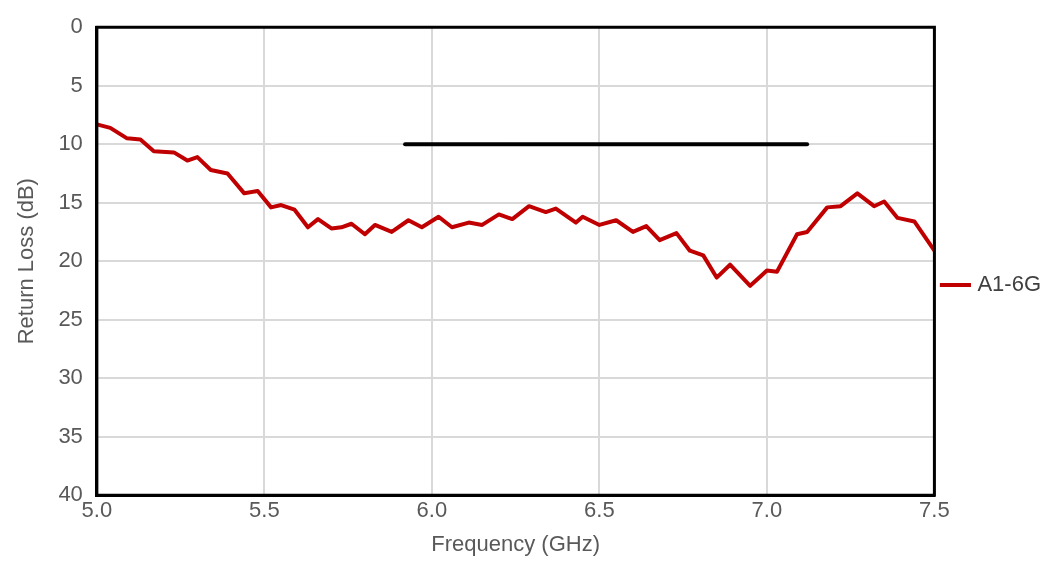 This screenshot has height=568, width=1061. What do you see at coordinates (264, 510) in the screenshot?
I see `x-tick-label: 5.5` at bounding box center [264, 510].